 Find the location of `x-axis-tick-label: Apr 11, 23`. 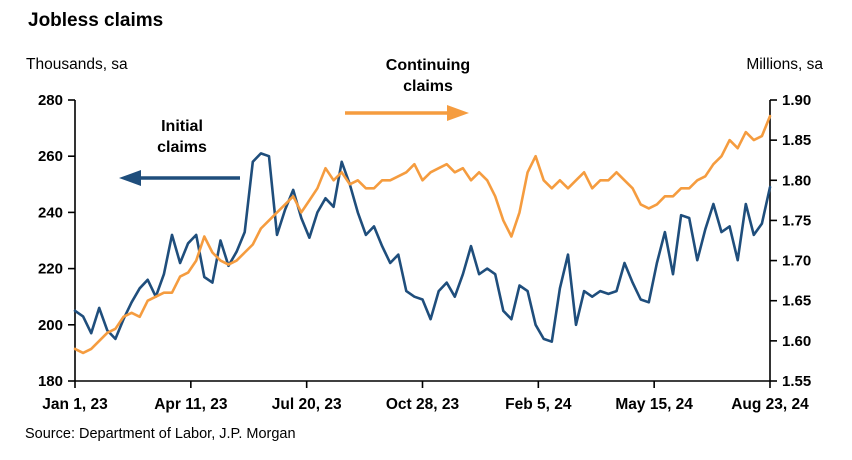

x-axis-tick-label: Apr 11, 23 is located at coordinates (191, 404).